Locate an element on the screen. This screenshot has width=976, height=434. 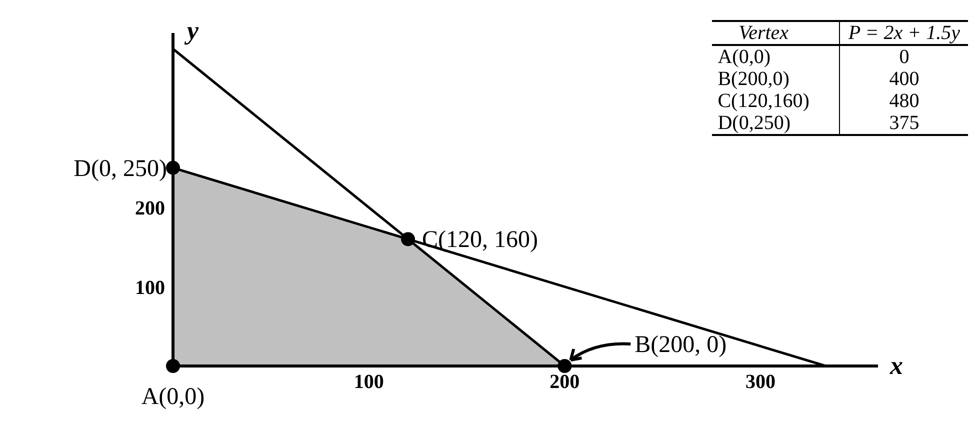
text: 400 is located at coordinates (904, 79).